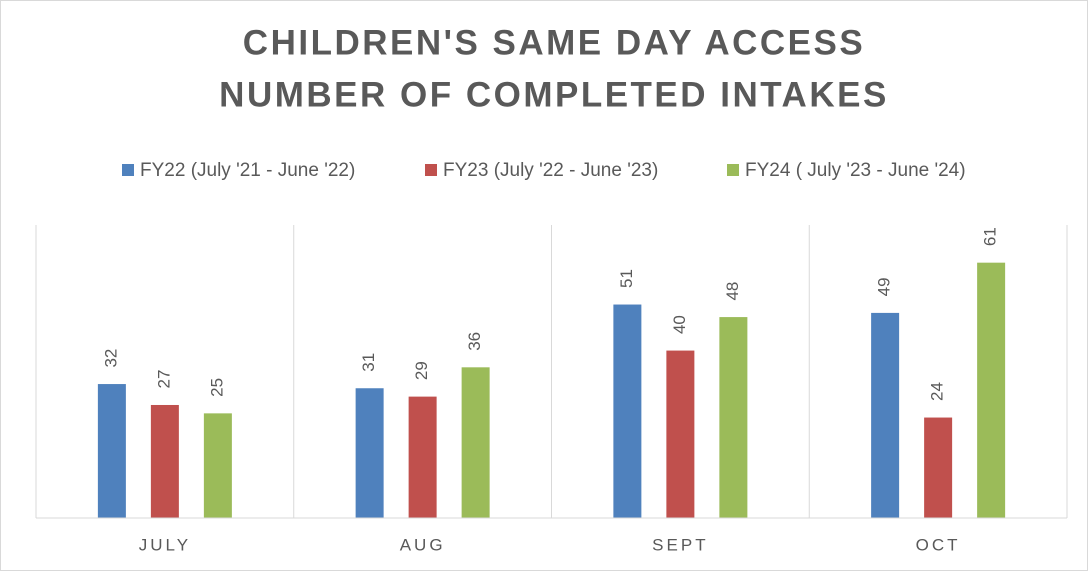 The height and width of the screenshot is (571, 1088). Describe the element at coordinates (626, 278) in the screenshot. I see `data-label: 51` at that location.